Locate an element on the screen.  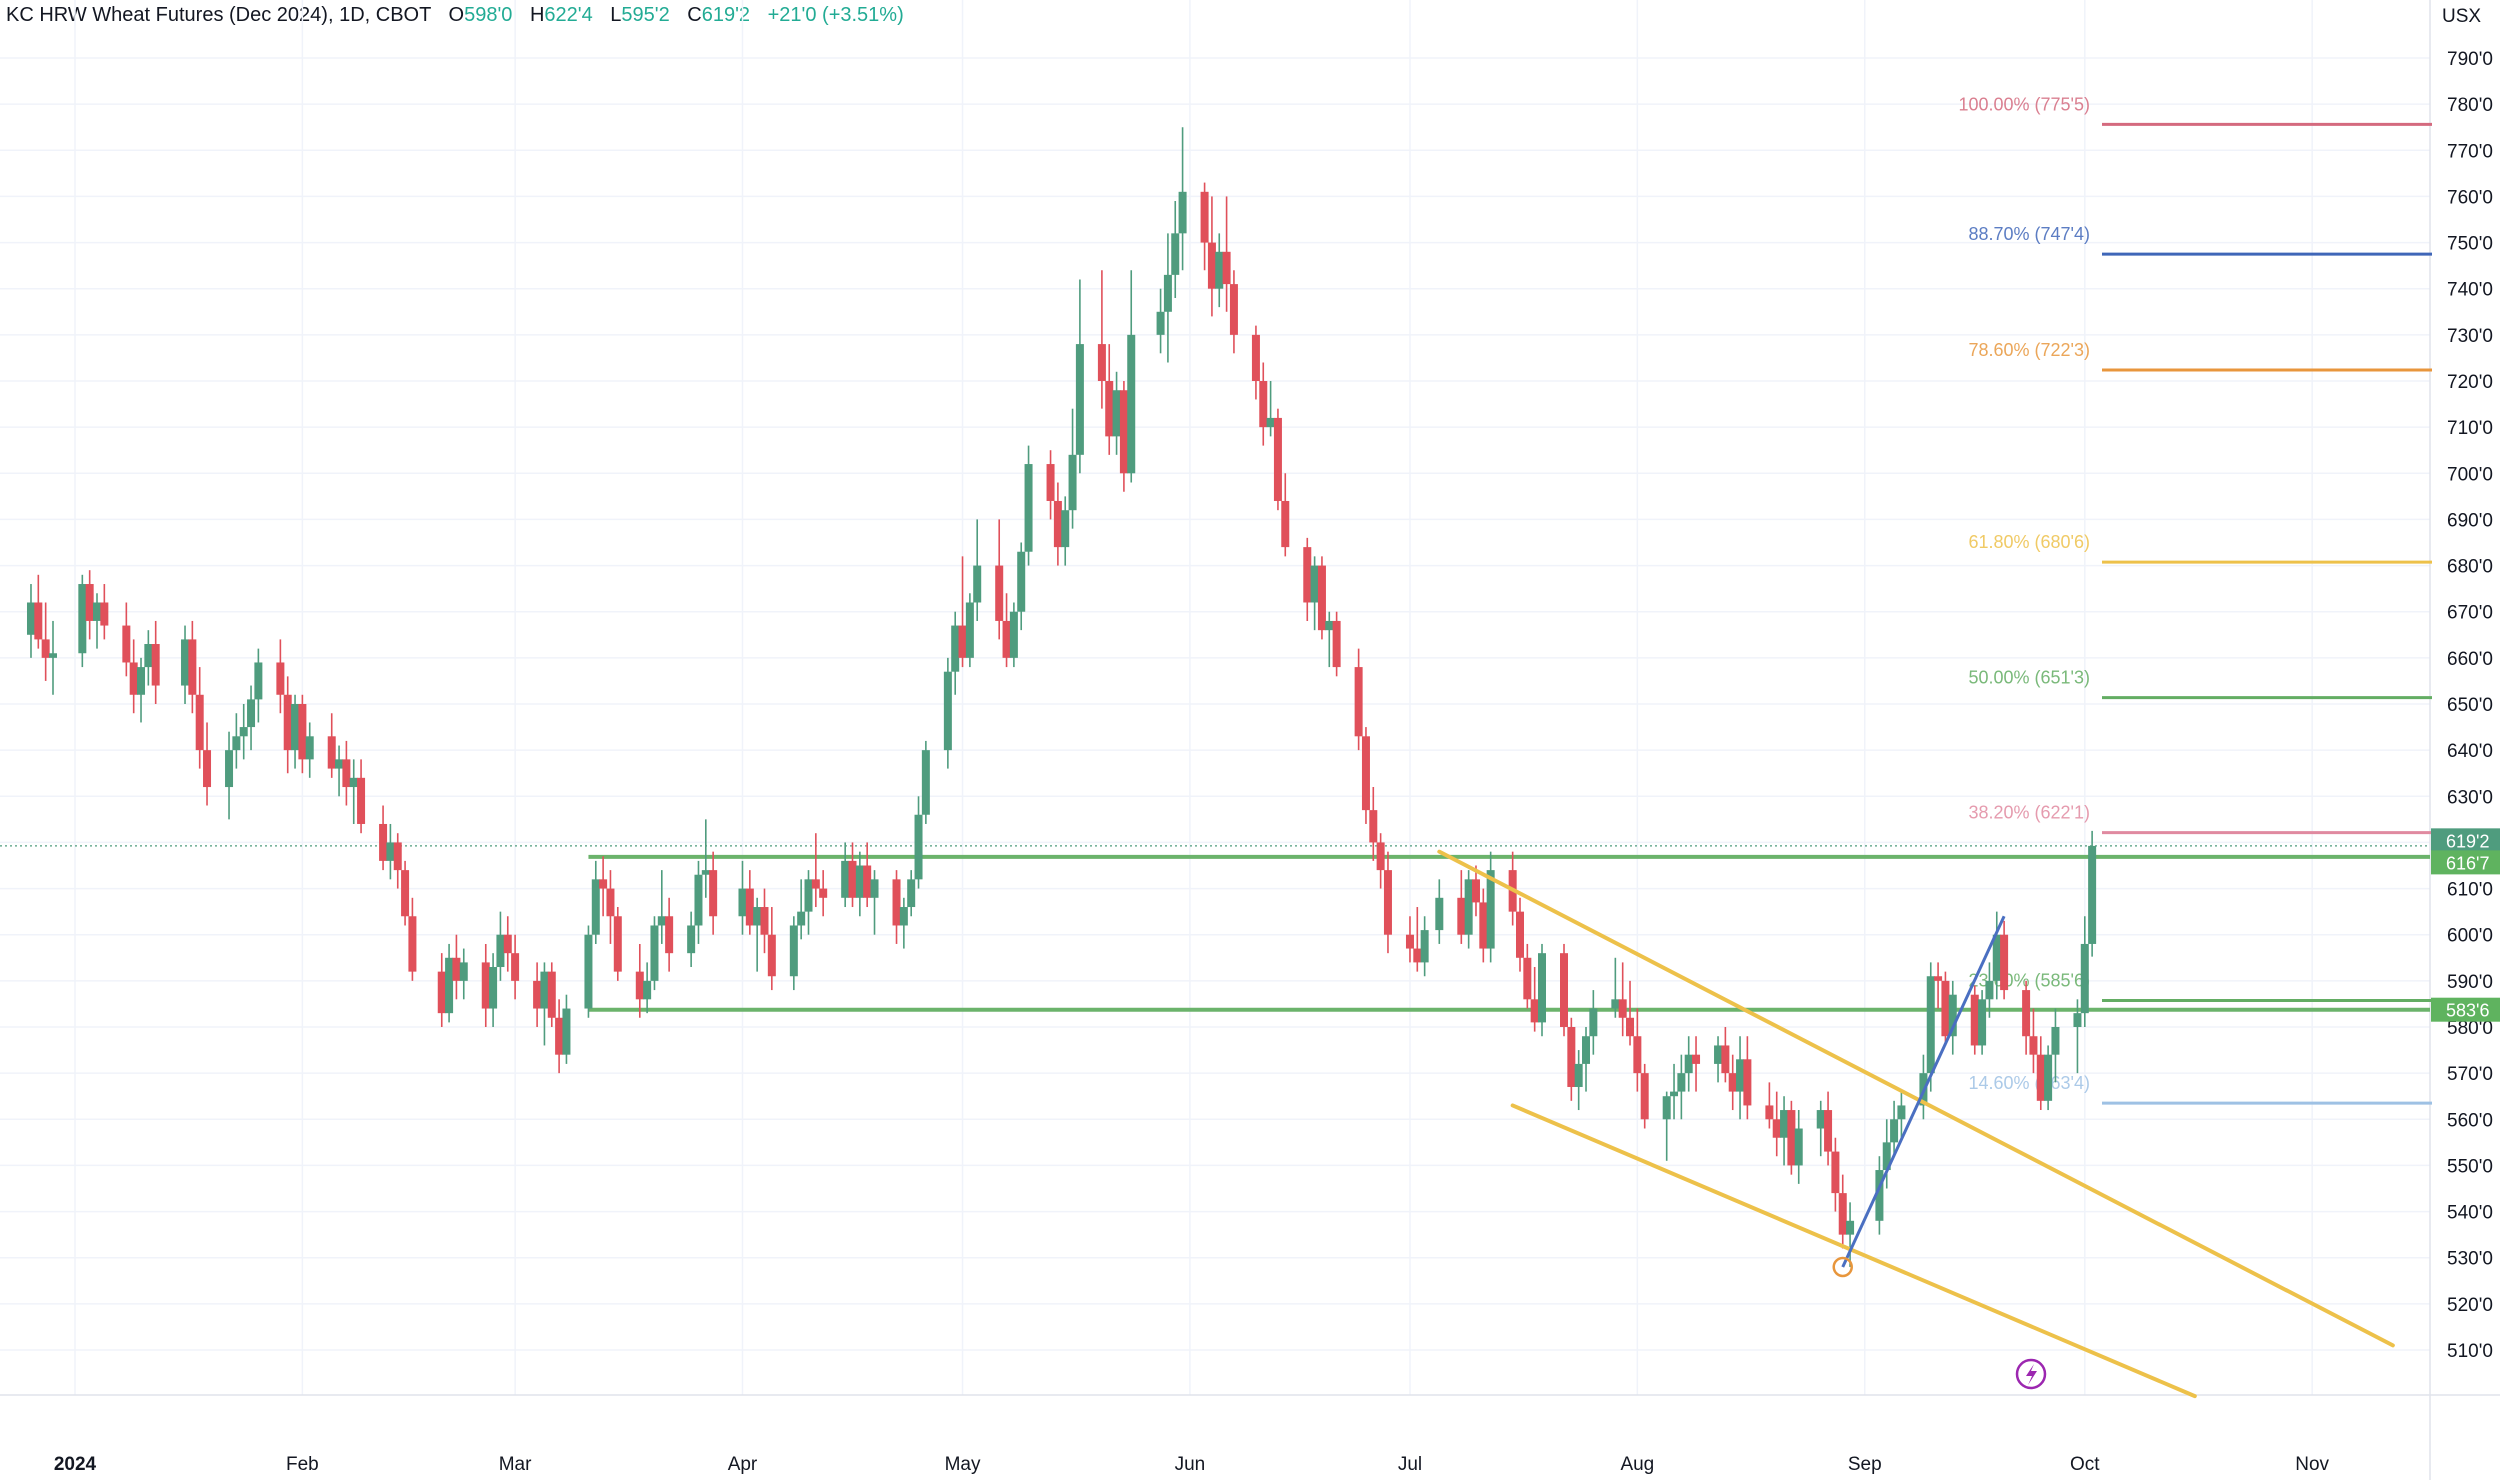
open-label: O is located at coordinates (456, 15).